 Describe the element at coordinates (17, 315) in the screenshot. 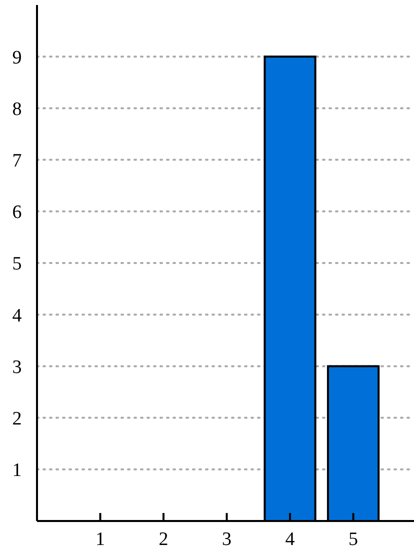

I see `y-tick-label: 4` at that location.